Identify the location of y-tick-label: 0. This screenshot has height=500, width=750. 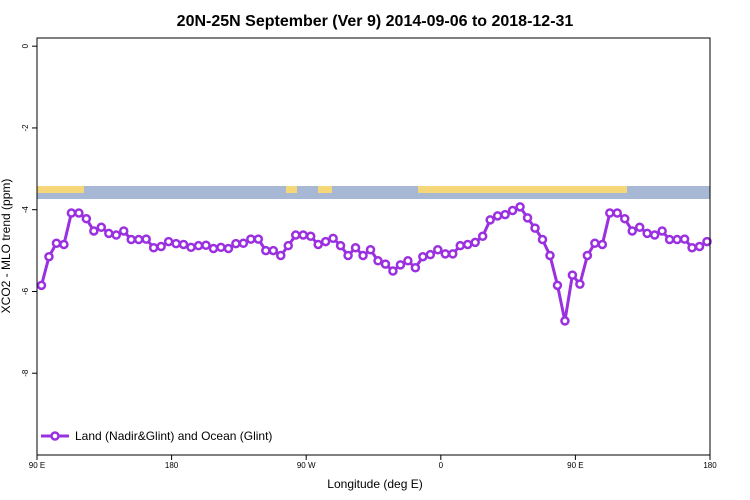
(25, 45).